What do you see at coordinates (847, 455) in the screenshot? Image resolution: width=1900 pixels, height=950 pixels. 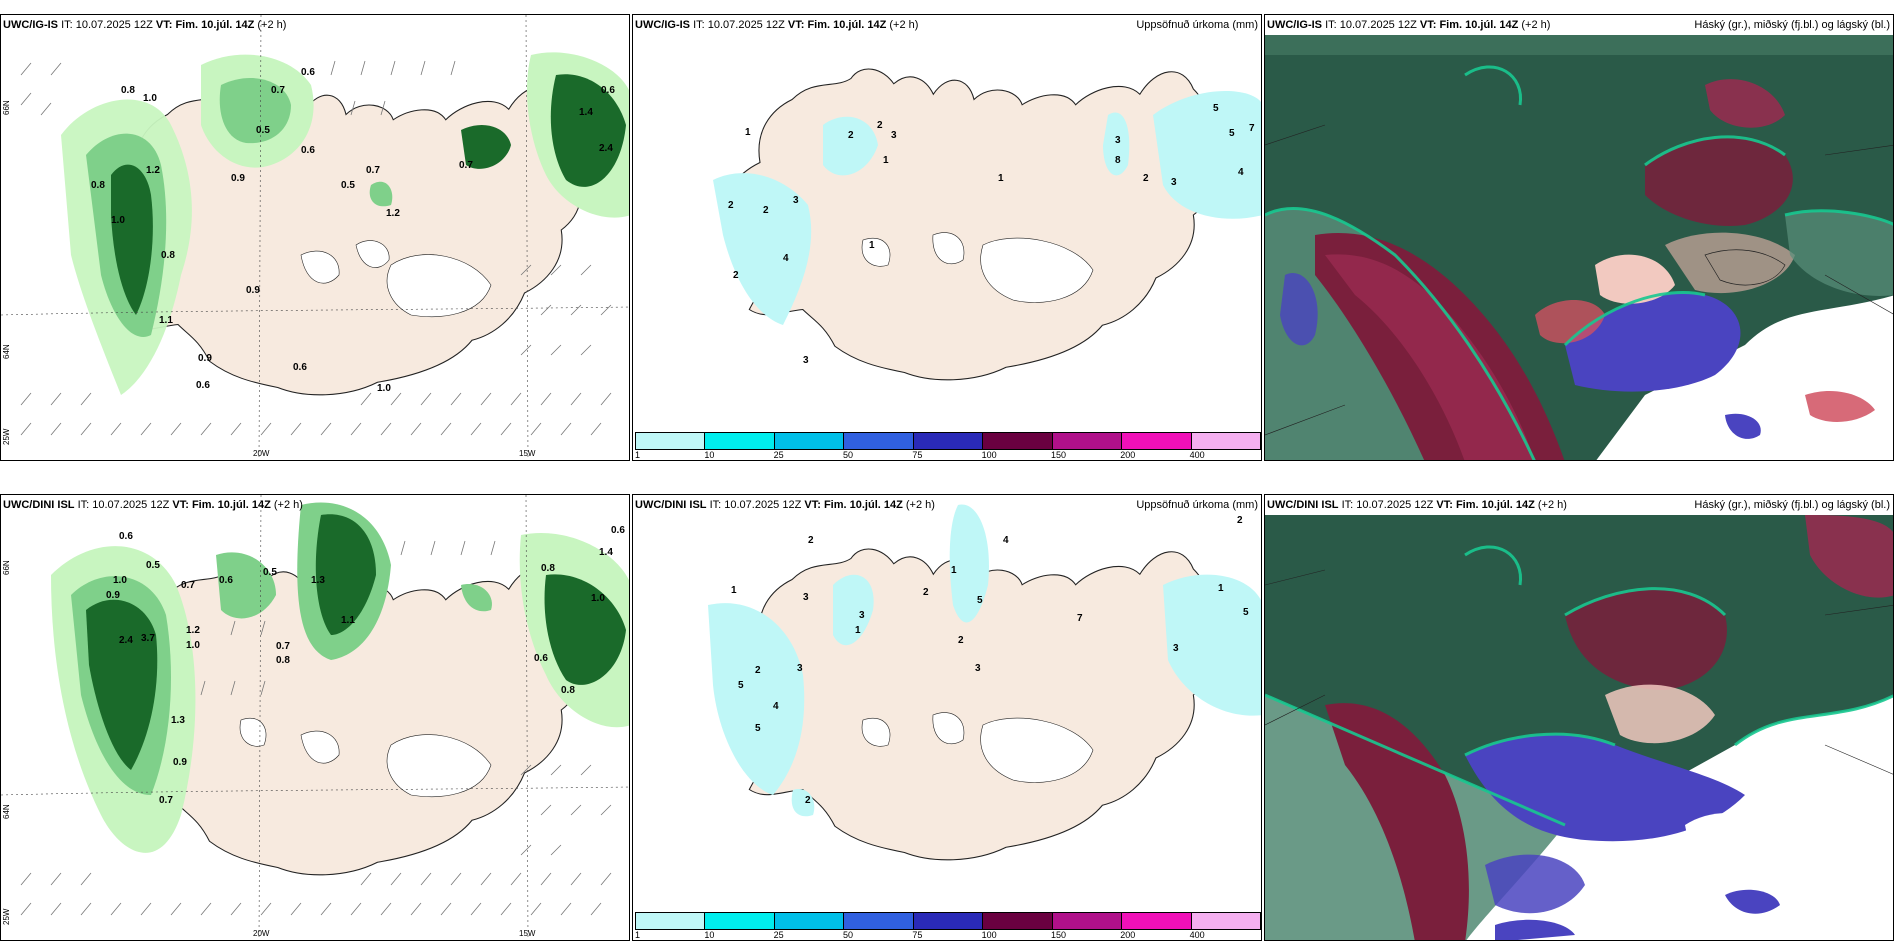 I see `colorbar-tick-label: 50` at bounding box center [847, 455].